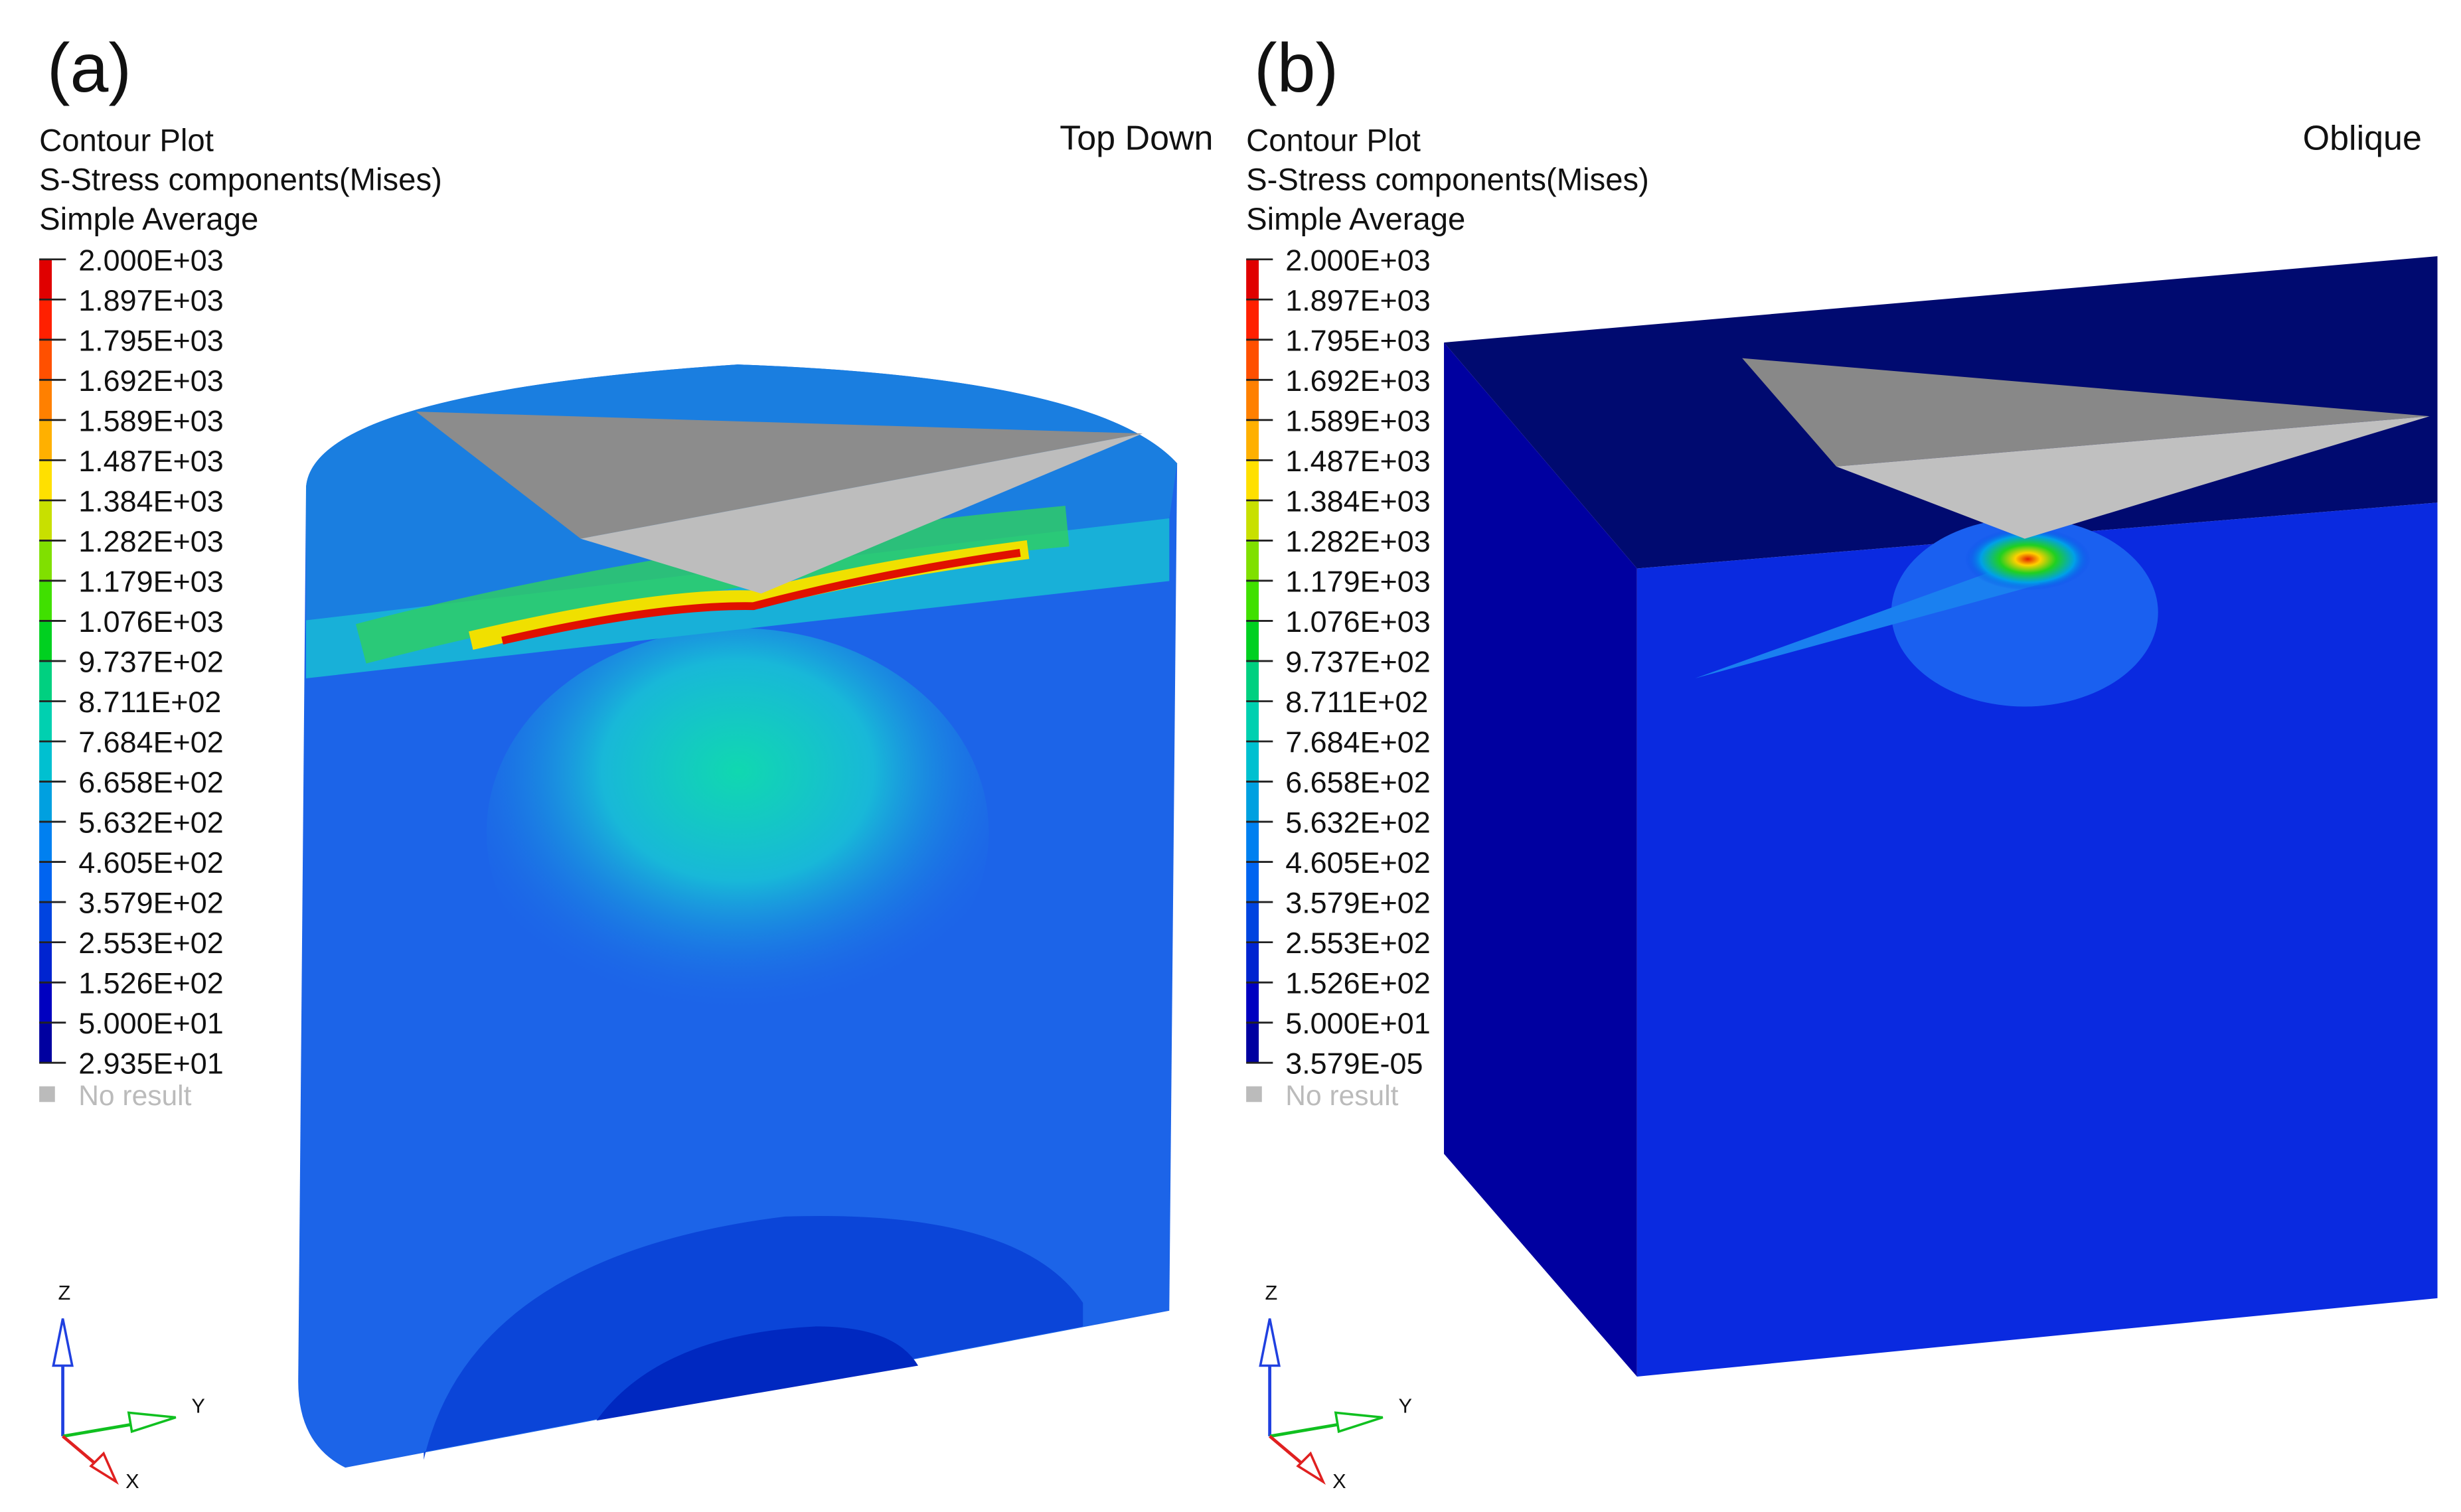 This screenshot has height=1512, width=2461. Describe the element at coordinates (1358, 381) in the screenshot. I see `legend-label: 1.692E+03` at that location.